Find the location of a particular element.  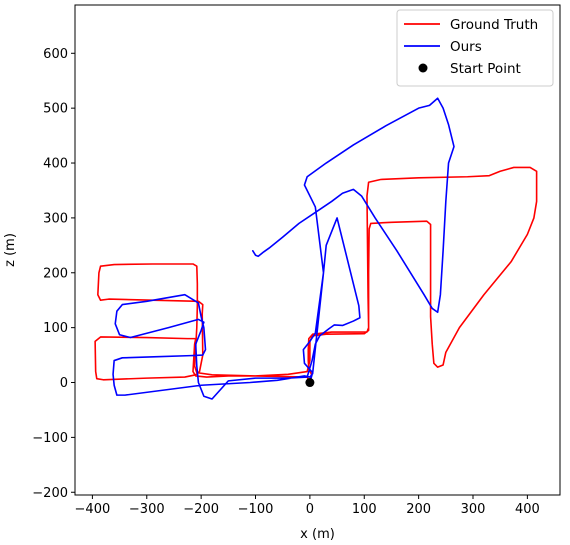

x-tick-label: 200 is located at coordinates (418, 509).